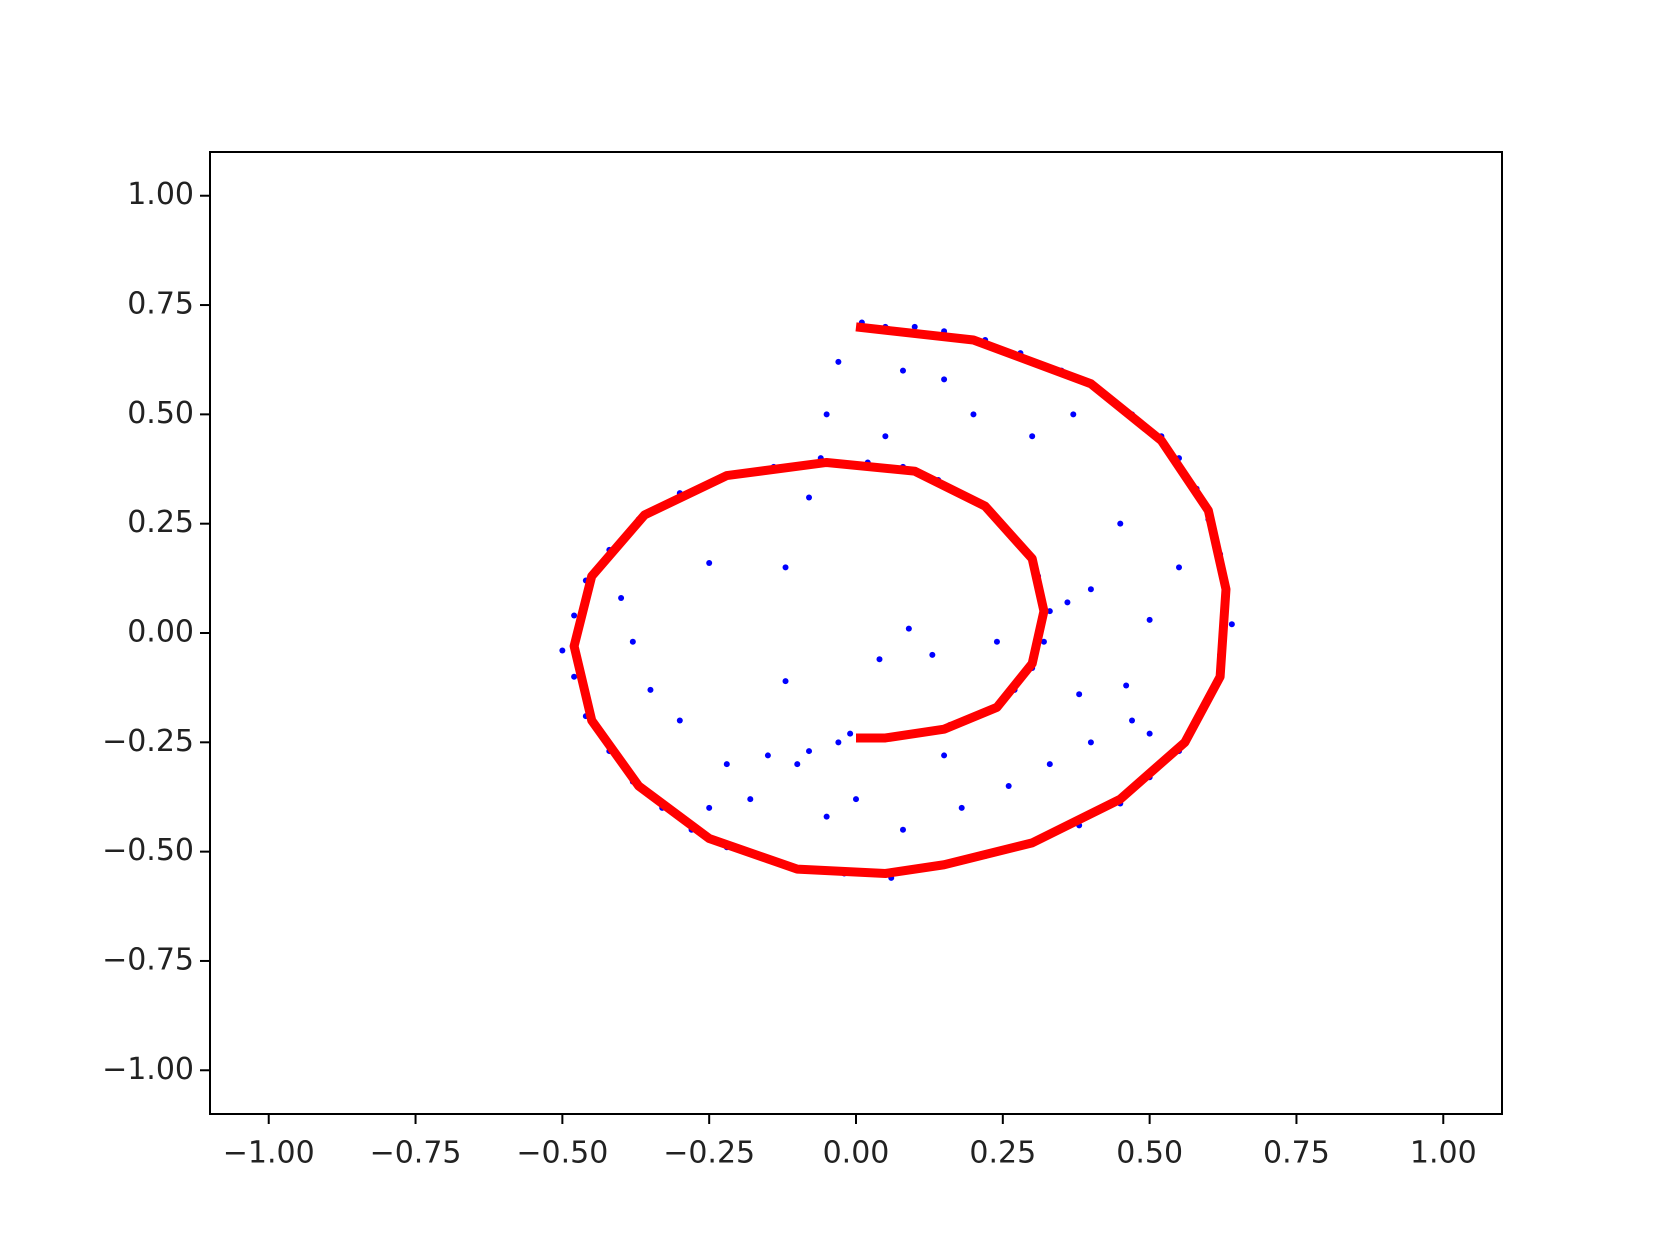 The width and height of the screenshot is (1660, 1245). Describe the element at coordinates (160, 632) in the screenshot. I see `y-tick-label: 0.00` at that location.